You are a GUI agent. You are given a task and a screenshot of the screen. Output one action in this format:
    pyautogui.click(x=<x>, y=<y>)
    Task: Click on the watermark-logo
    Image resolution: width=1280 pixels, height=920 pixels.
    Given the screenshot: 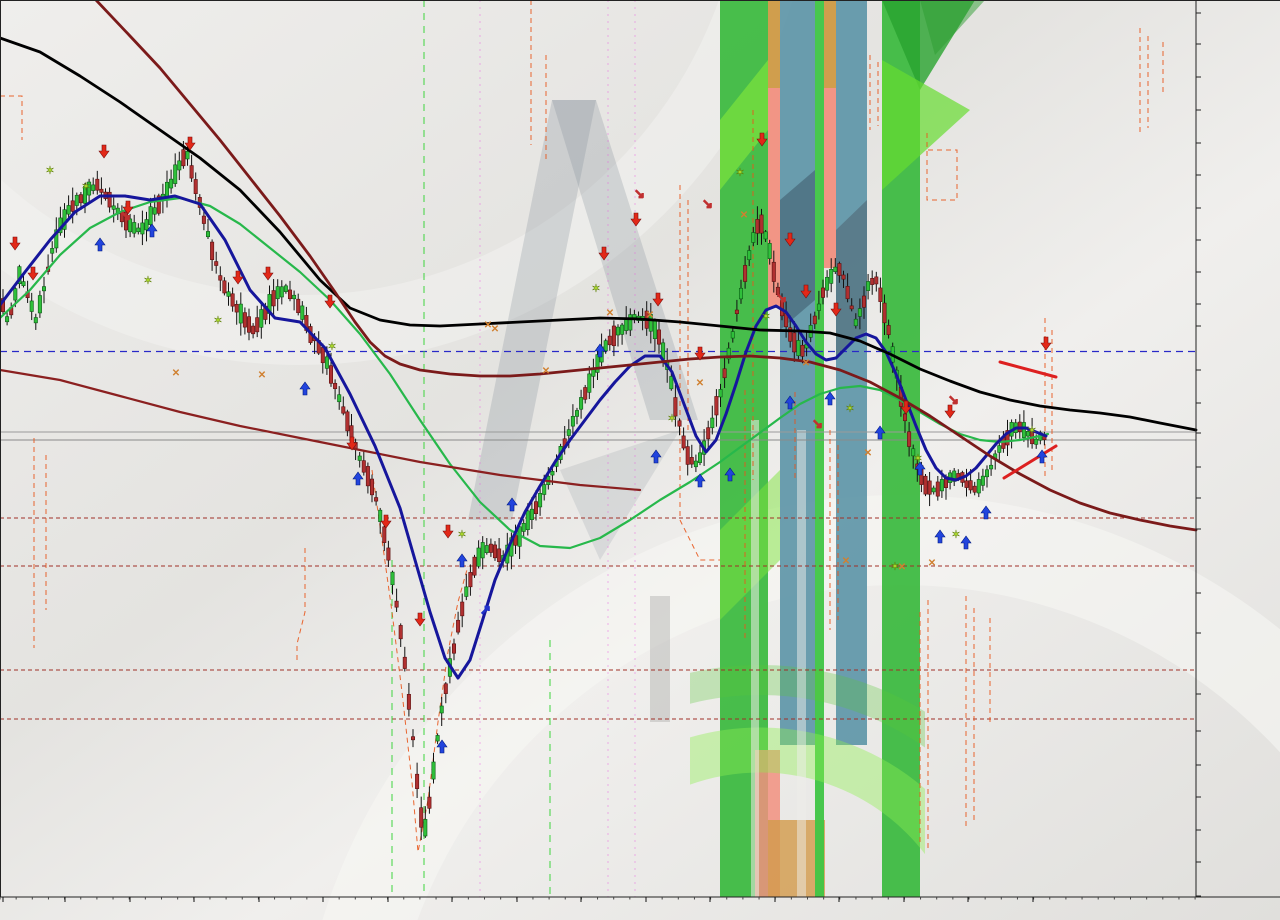 What is the action you would take?
    pyautogui.click(x=583, y=411)
    